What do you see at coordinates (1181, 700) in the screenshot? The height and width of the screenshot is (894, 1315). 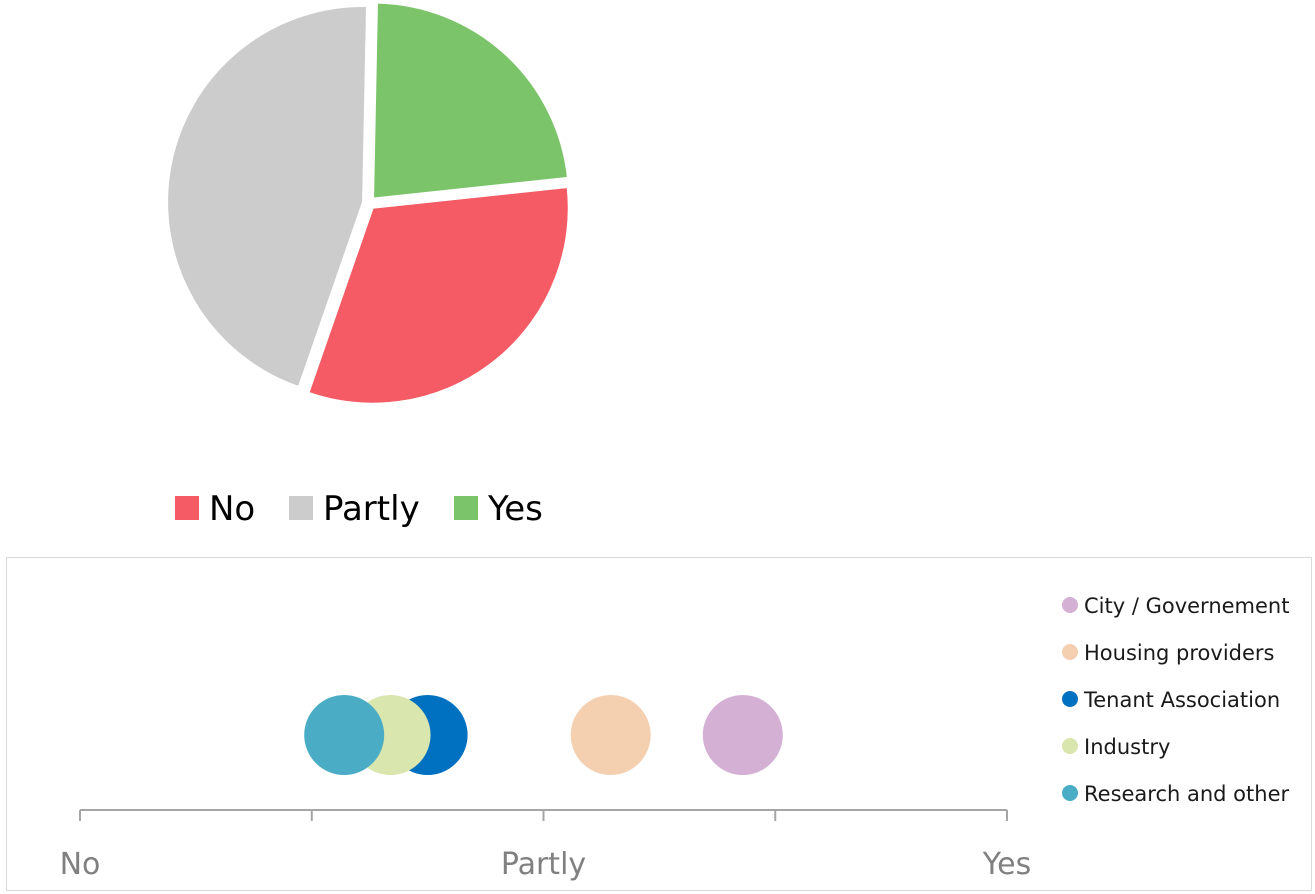 I see `bubble-legend-label: Tenant Association` at bounding box center [1181, 700].